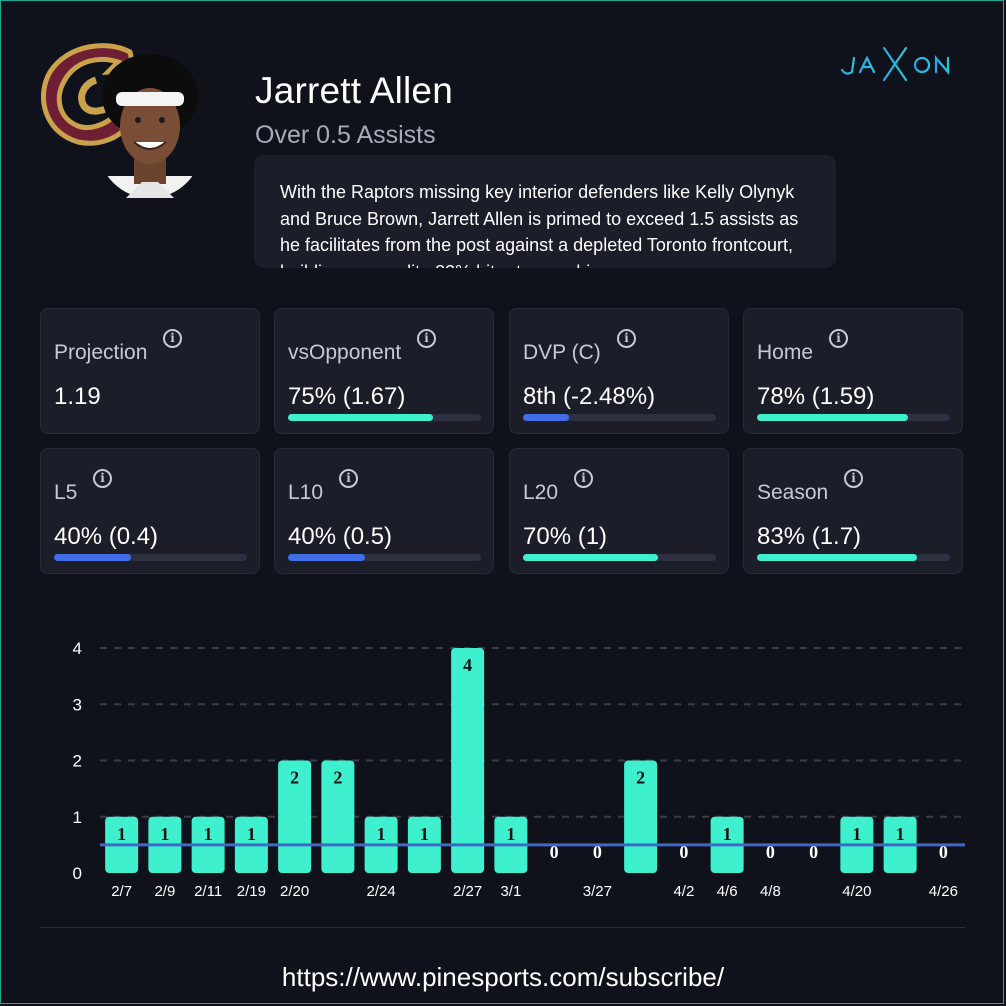 The height and width of the screenshot is (1006, 1006). What do you see at coordinates (619, 371) in the screenshot?
I see `stat-card-dvp-c: DVP (C) i 8th (-2.48%)` at bounding box center [619, 371].